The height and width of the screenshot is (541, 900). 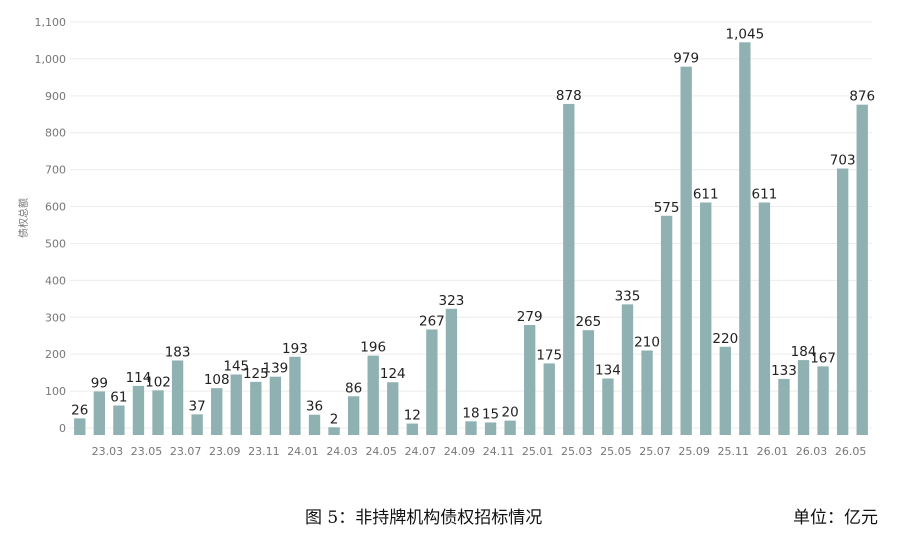 I want to click on y-tick-label: 700, so click(x=55, y=170).